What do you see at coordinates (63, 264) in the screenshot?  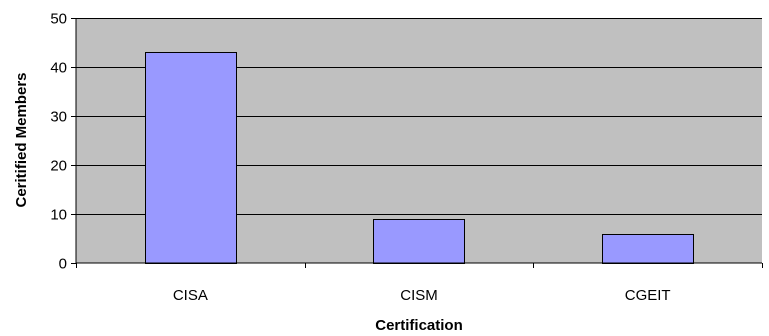 I see `y-tick-label: 0` at bounding box center [63, 264].